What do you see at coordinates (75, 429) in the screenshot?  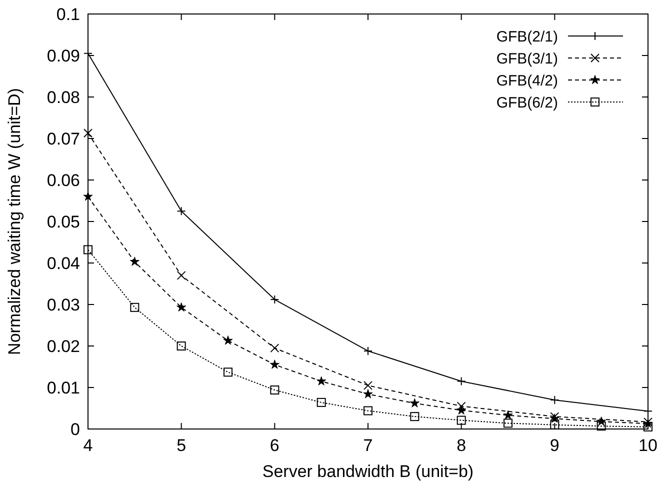 I see `y-tick-label: 0` at bounding box center [75, 429].